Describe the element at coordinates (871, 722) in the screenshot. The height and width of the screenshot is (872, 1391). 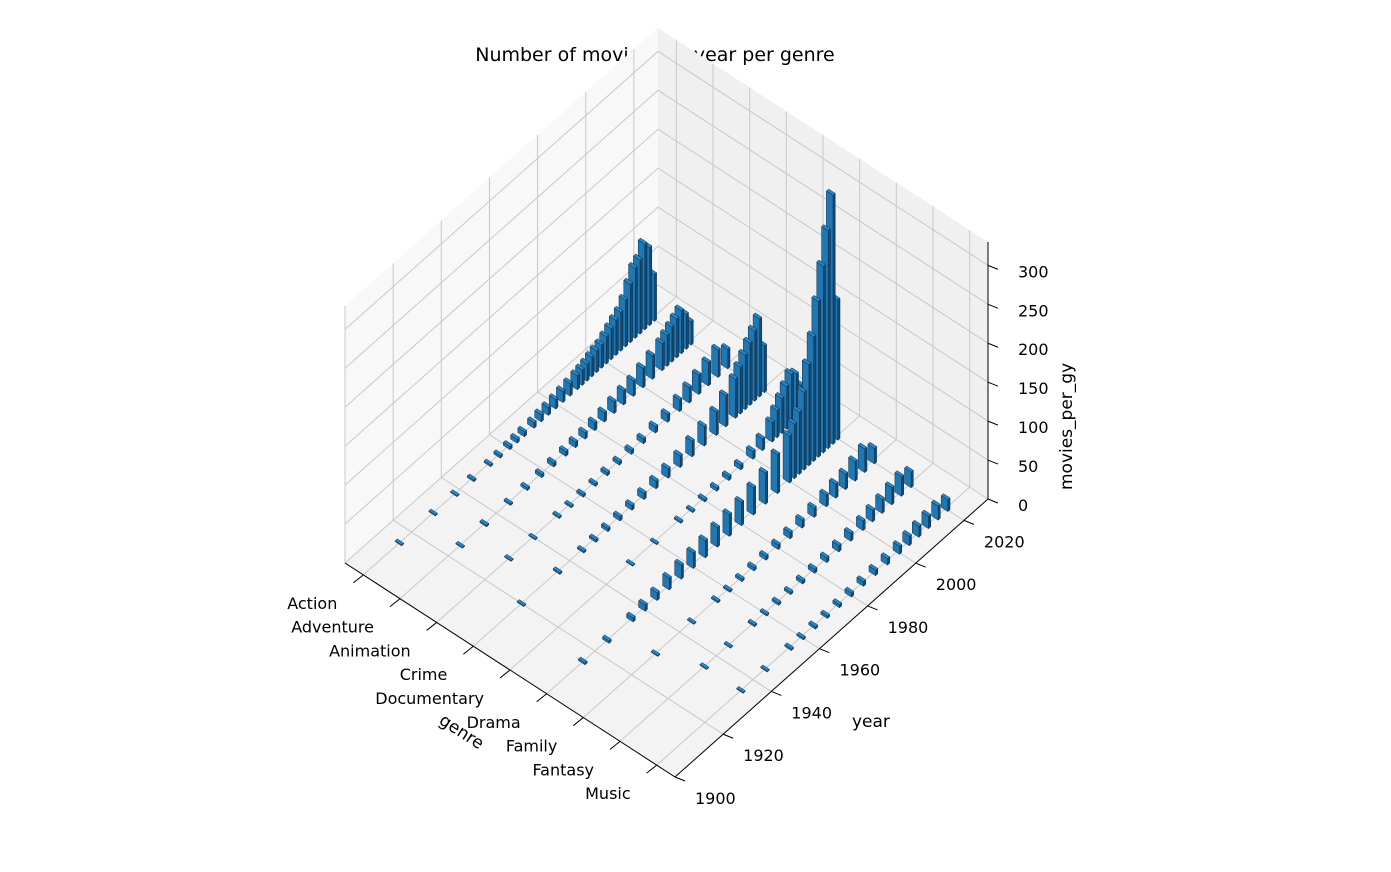
I see `year-axis-label: year` at that location.